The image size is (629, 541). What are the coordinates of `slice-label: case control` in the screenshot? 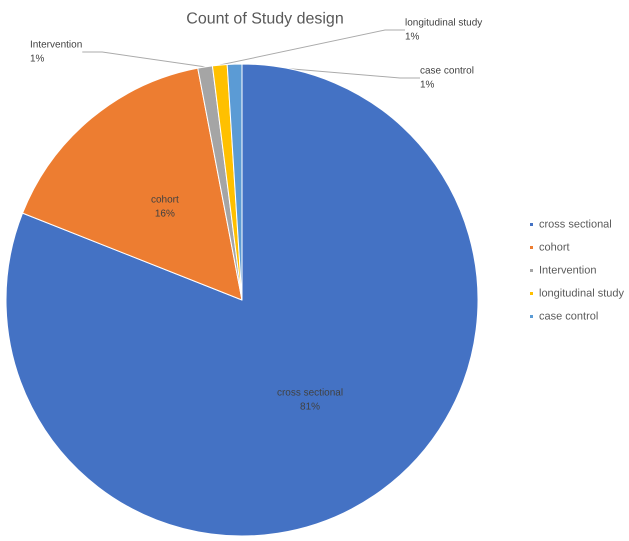 It's located at (447, 71).